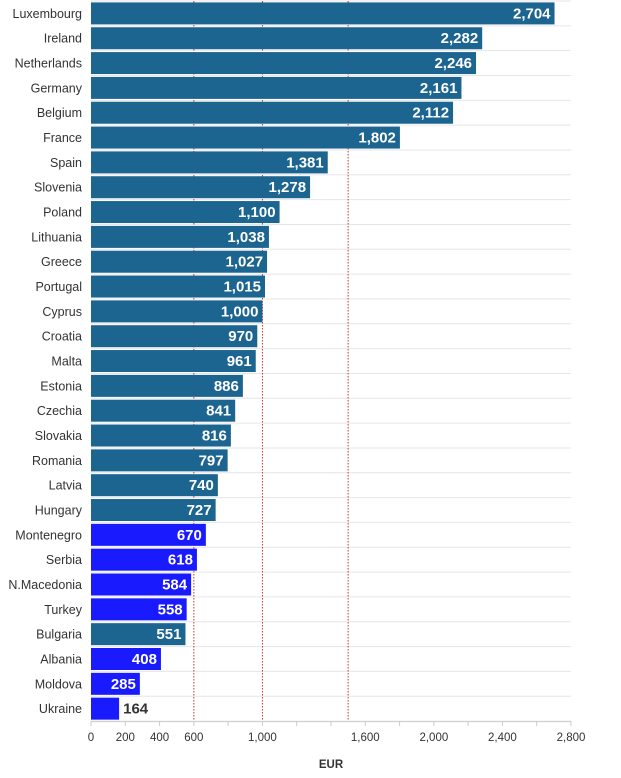  Describe the element at coordinates (331, 765) in the screenshot. I see `x-axis-title: EUR` at that location.